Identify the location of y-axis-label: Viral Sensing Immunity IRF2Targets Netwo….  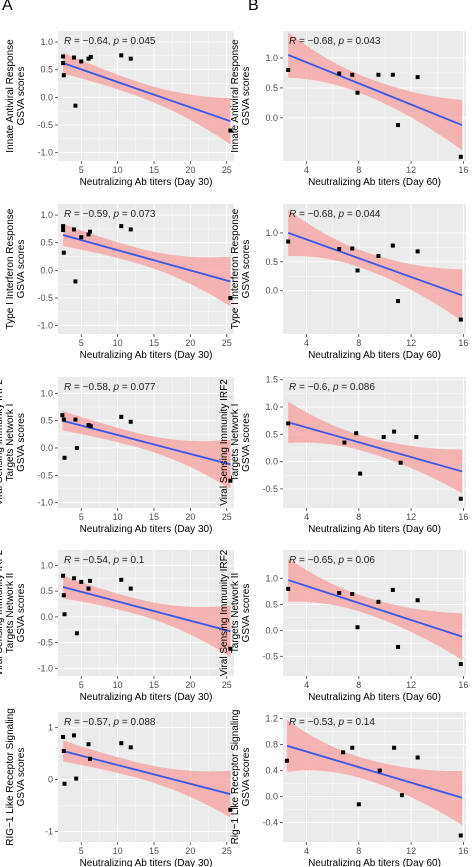
(235, 612).